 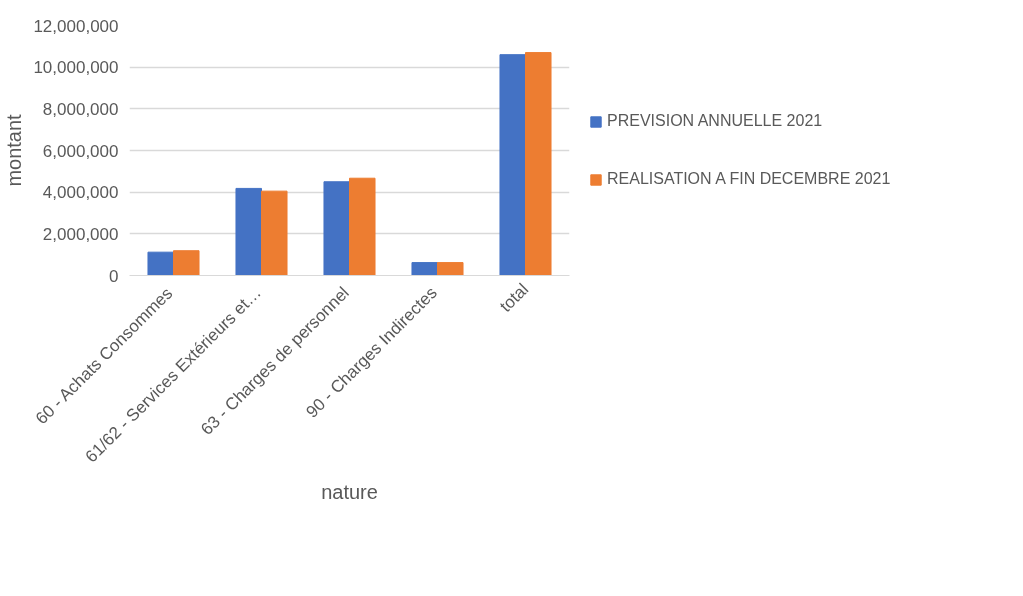 I want to click on y-tick-label: 10,000,000, so click(x=76, y=68).